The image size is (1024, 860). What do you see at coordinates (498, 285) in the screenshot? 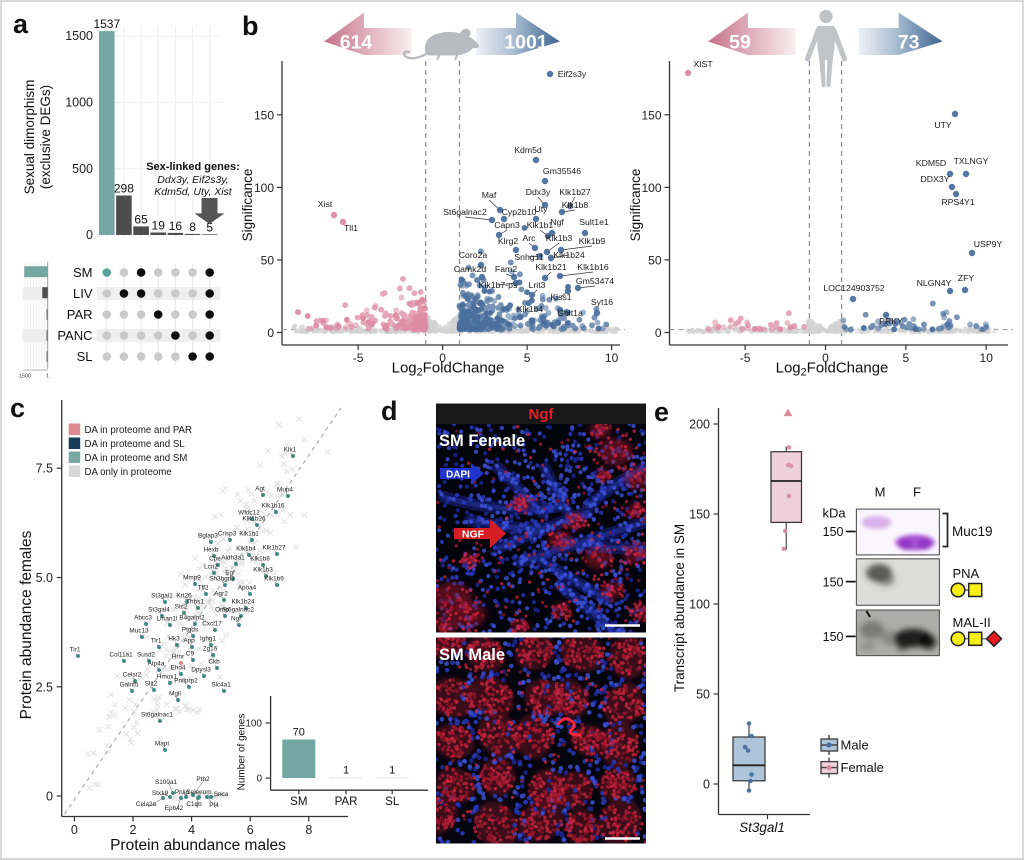
I see `svg-text: Klk1b7-ps` at bounding box center [498, 285].